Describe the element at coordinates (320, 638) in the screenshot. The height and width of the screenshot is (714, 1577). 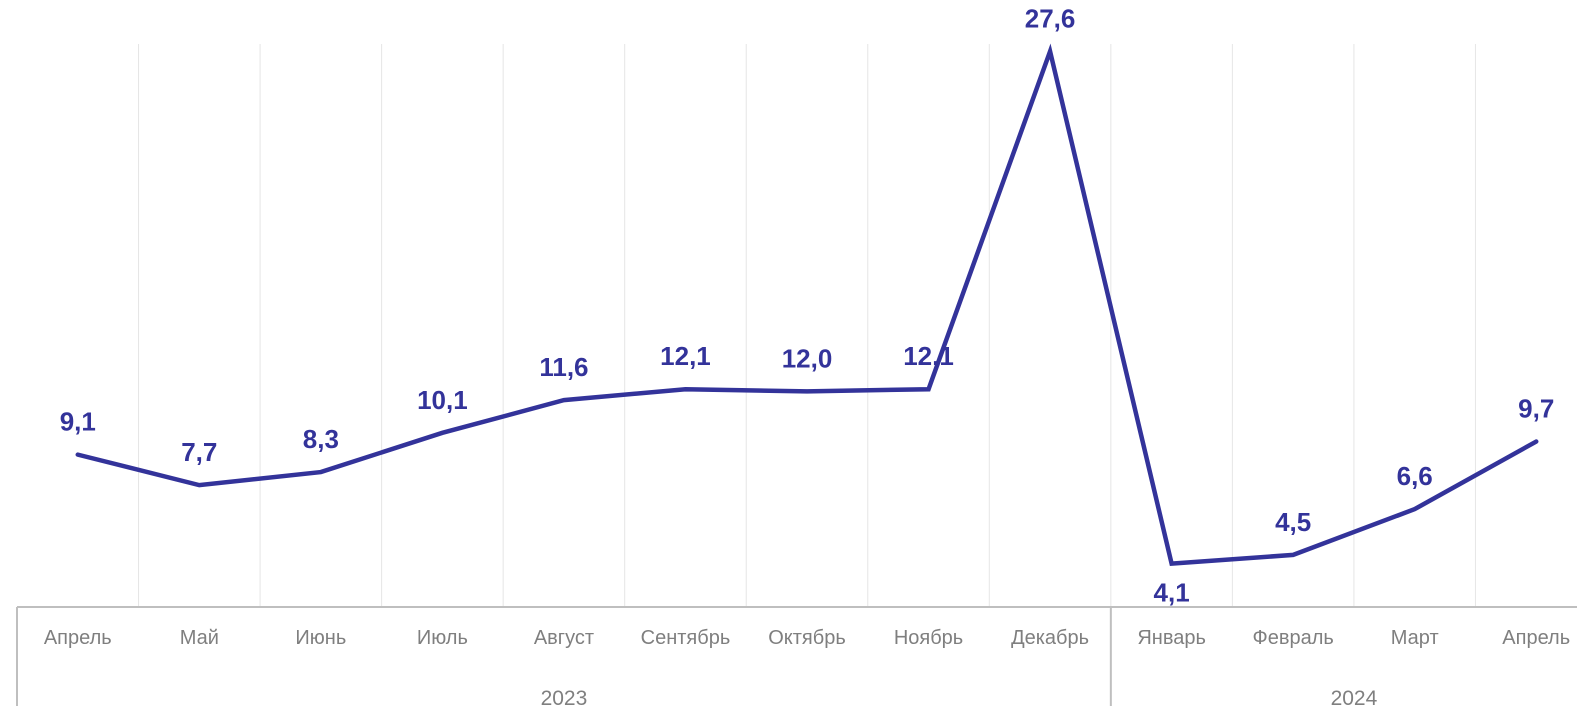
I see `category-label: Июнь` at that location.